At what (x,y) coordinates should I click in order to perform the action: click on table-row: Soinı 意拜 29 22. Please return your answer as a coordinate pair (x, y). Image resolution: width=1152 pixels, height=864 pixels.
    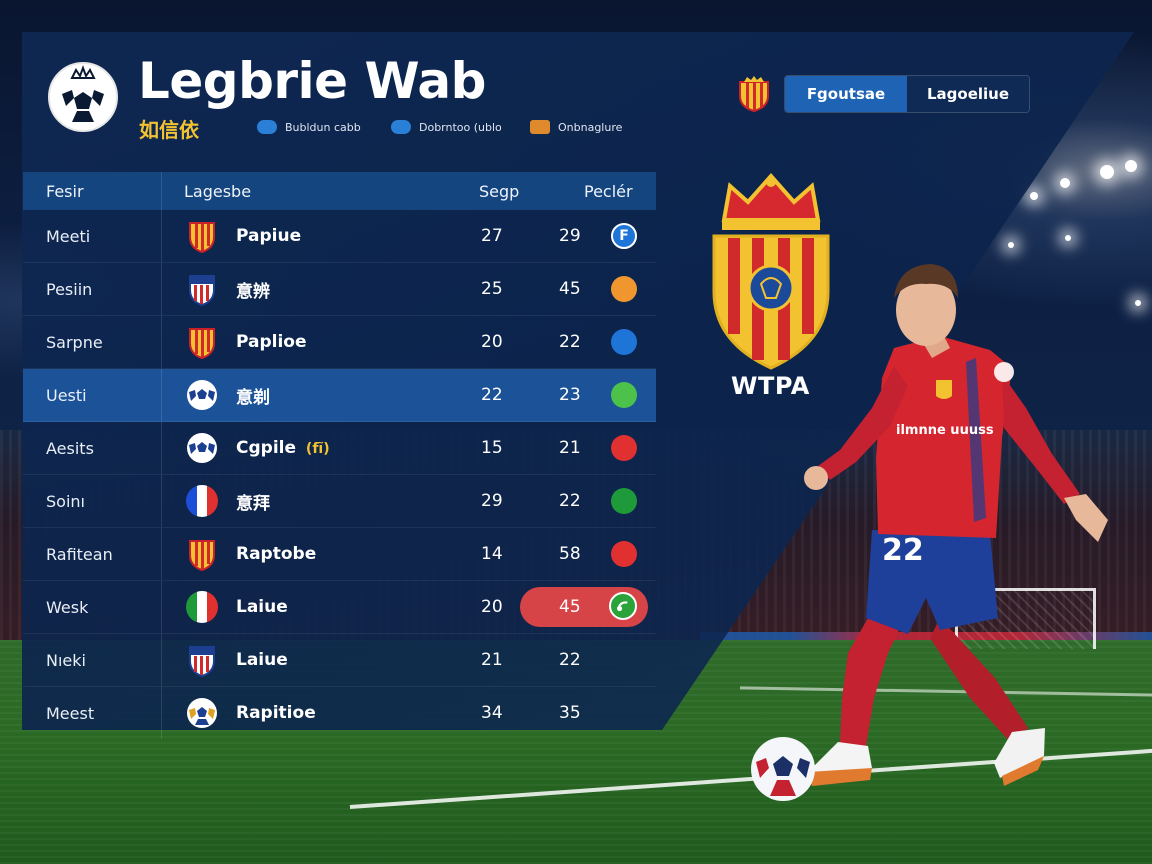
    Looking at the image, I should click on (339, 501).